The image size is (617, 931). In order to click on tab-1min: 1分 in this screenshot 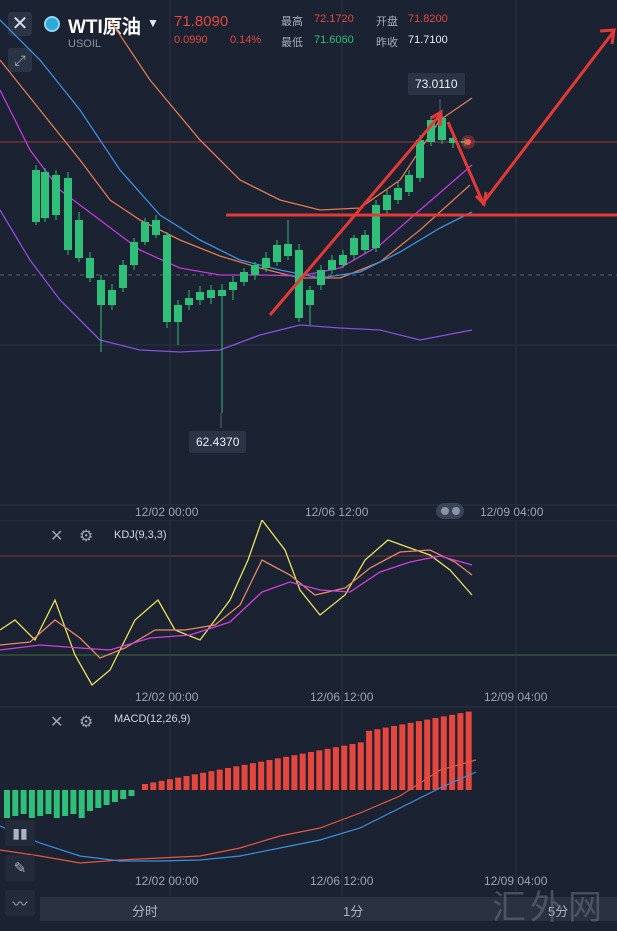, I will do `click(353, 911)`.